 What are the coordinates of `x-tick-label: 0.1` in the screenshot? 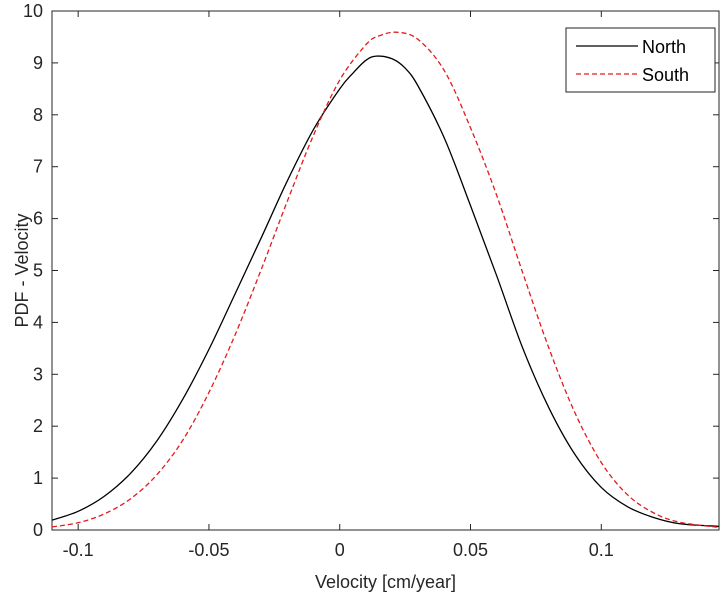 It's located at (601, 550).